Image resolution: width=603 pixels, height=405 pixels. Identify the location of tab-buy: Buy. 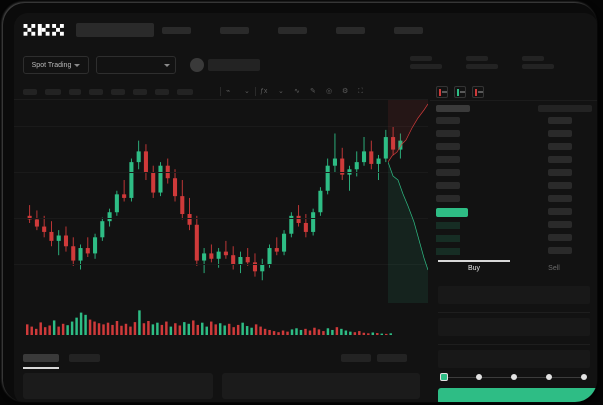
(474, 268).